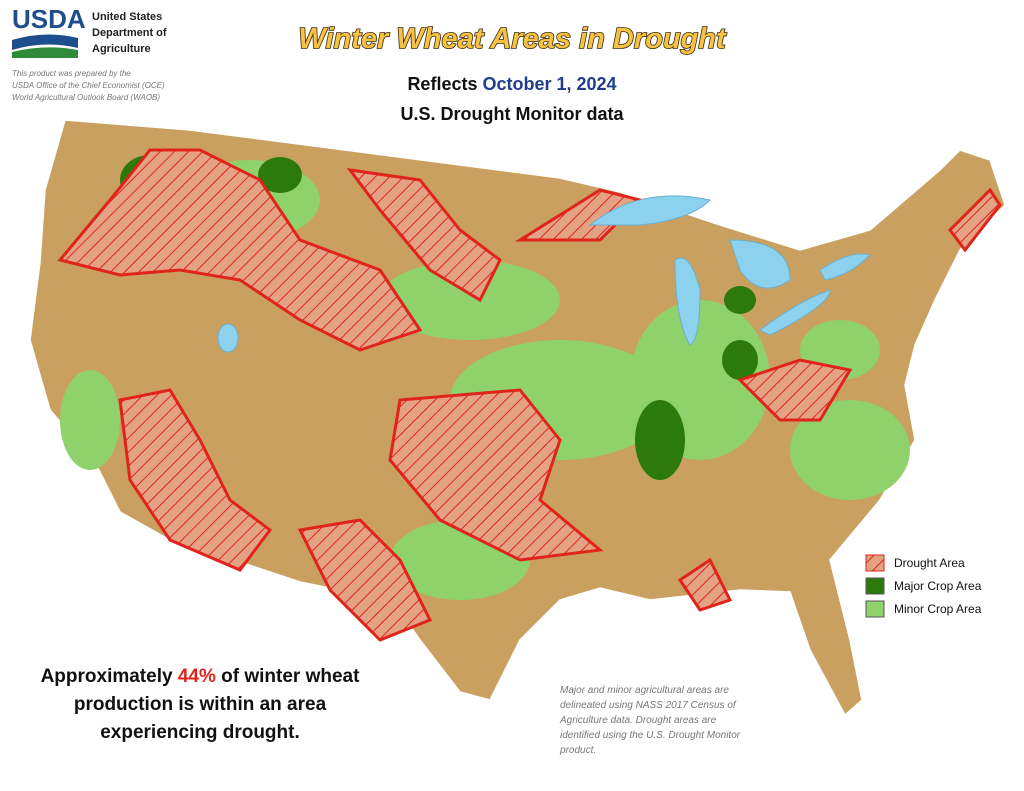 Image resolution: width=1024 pixels, height=791 pixels. What do you see at coordinates (638, 720) in the screenshot?
I see `note-line: Agriculture data. Drought areas are` at bounding box center [638, 720].